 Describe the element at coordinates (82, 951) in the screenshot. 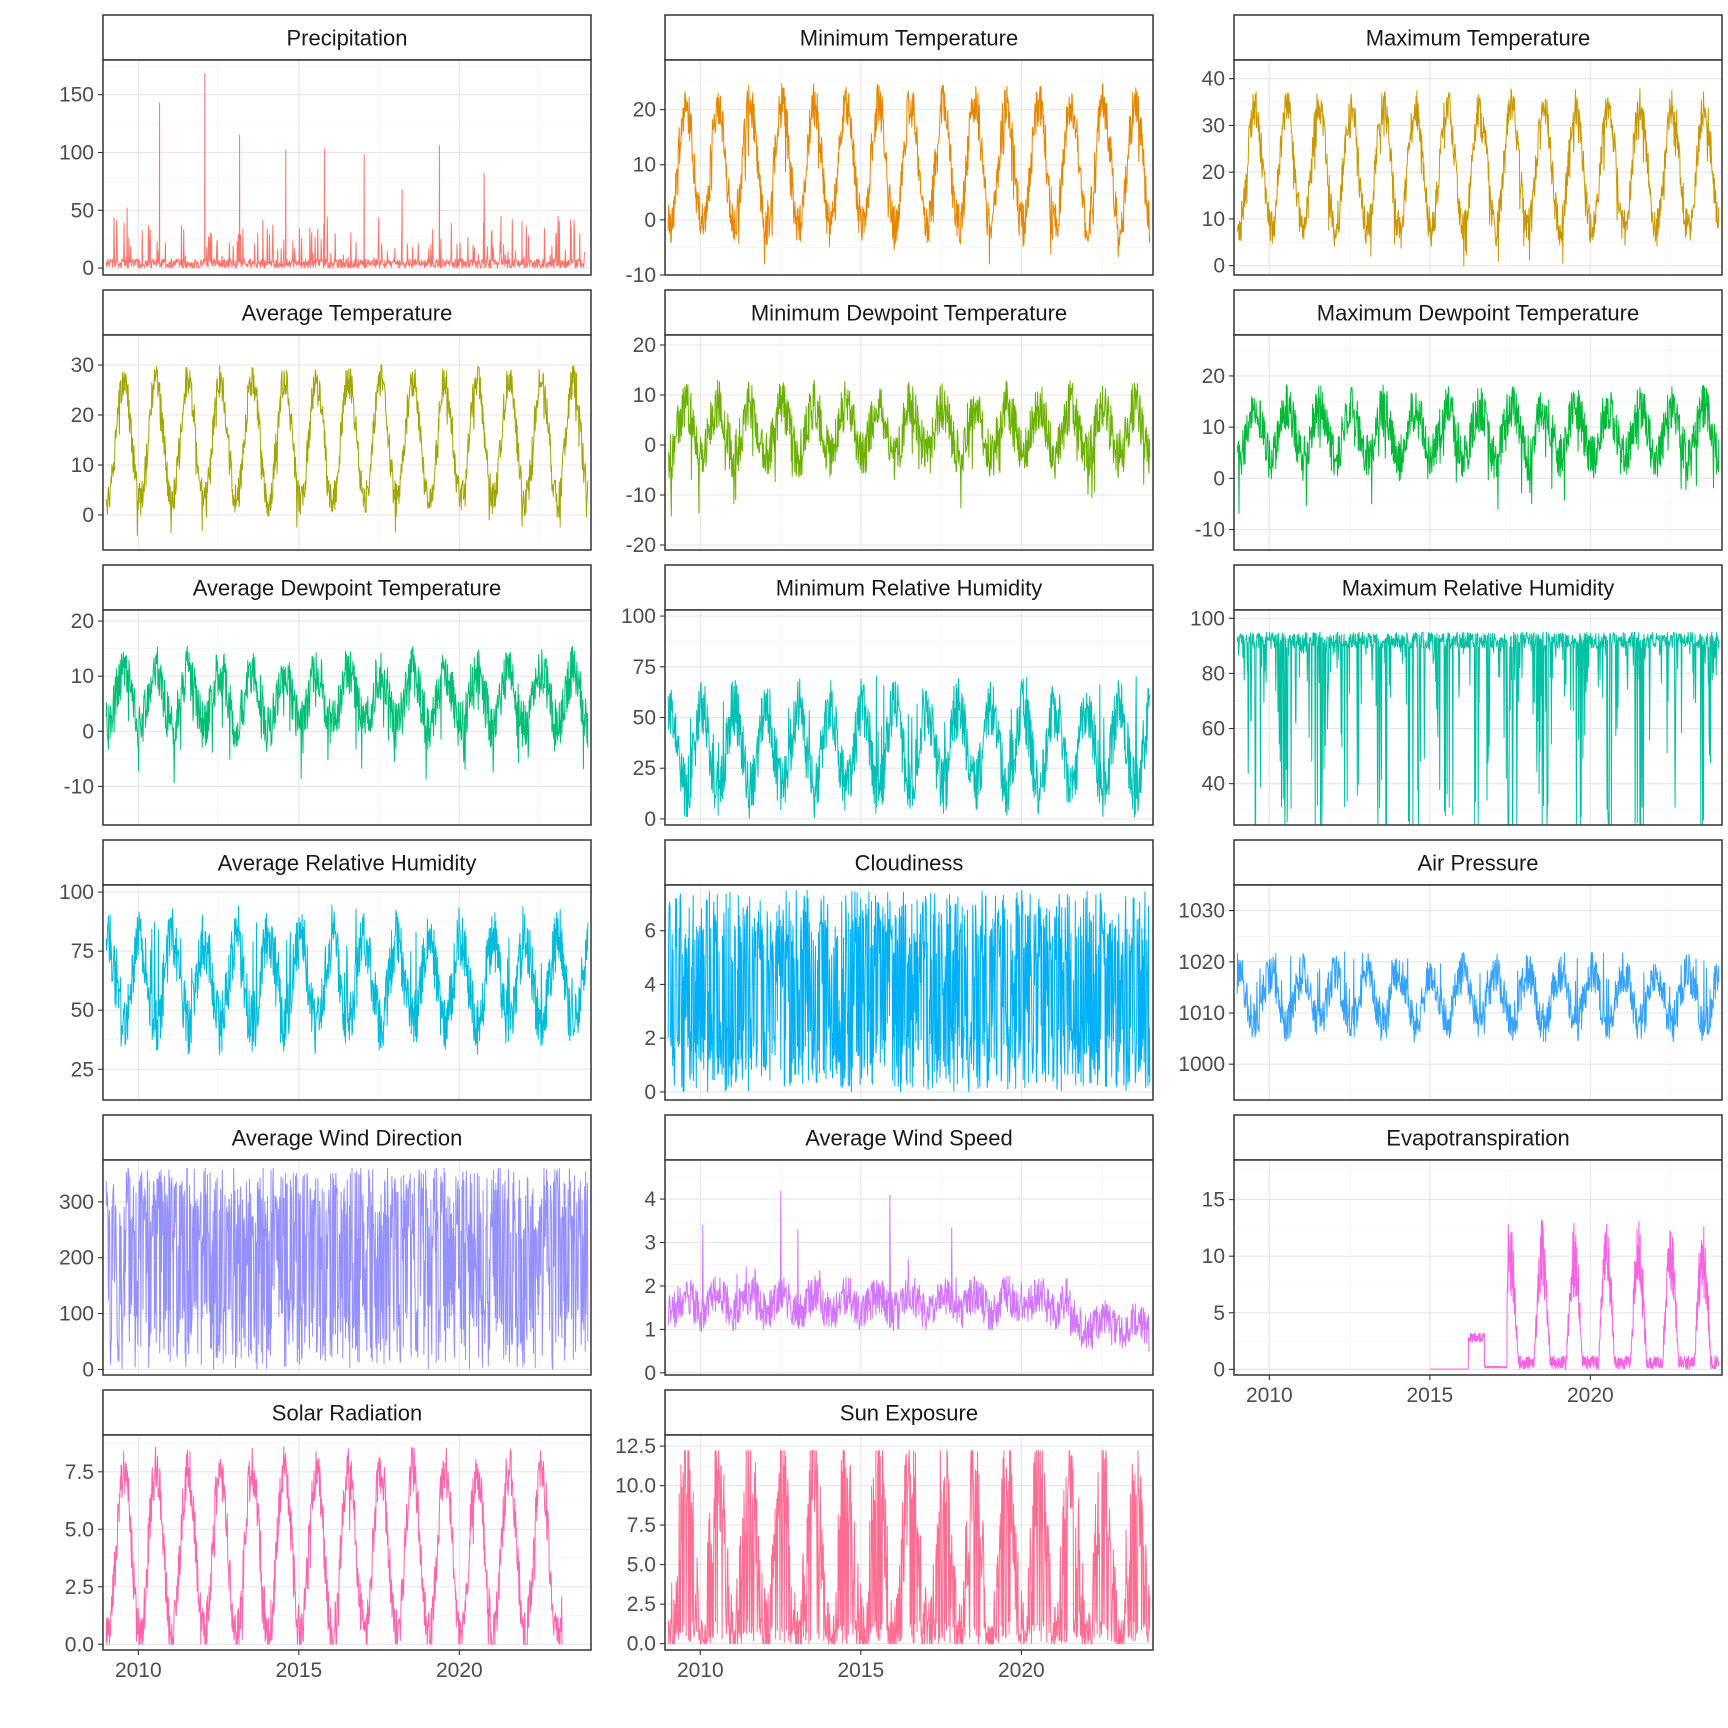

I see `y-tick-label: 75` at that location.